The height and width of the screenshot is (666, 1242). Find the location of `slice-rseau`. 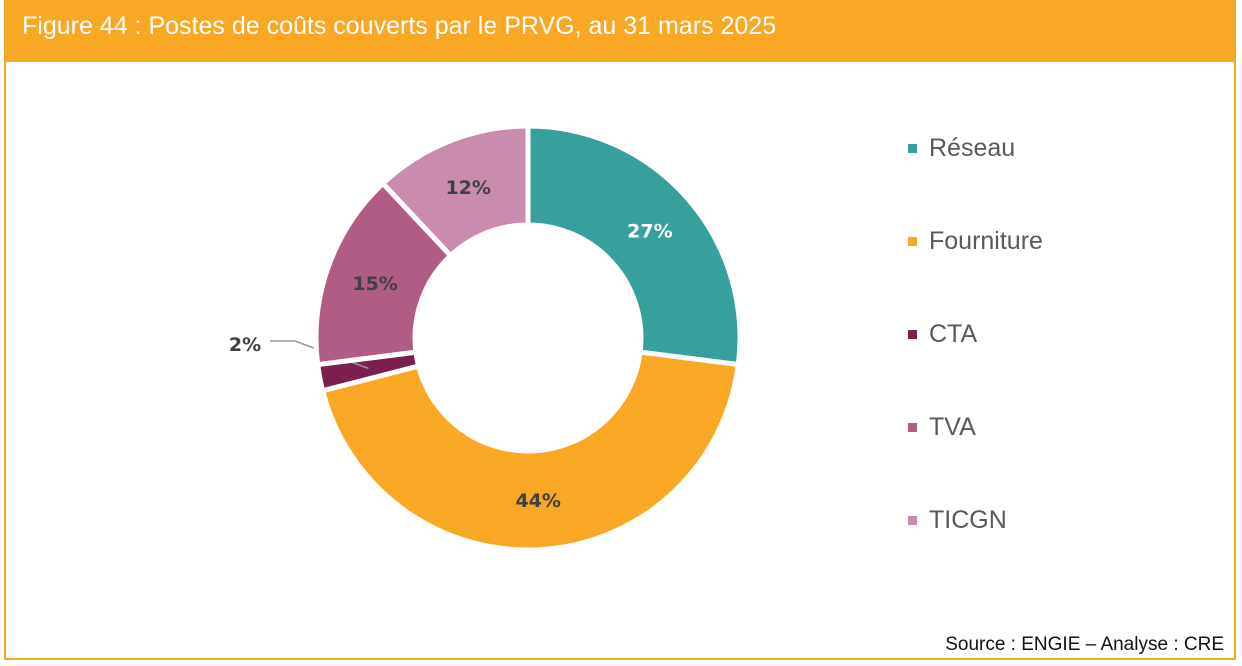

slice-rseau is located at coordinates (634, 245).